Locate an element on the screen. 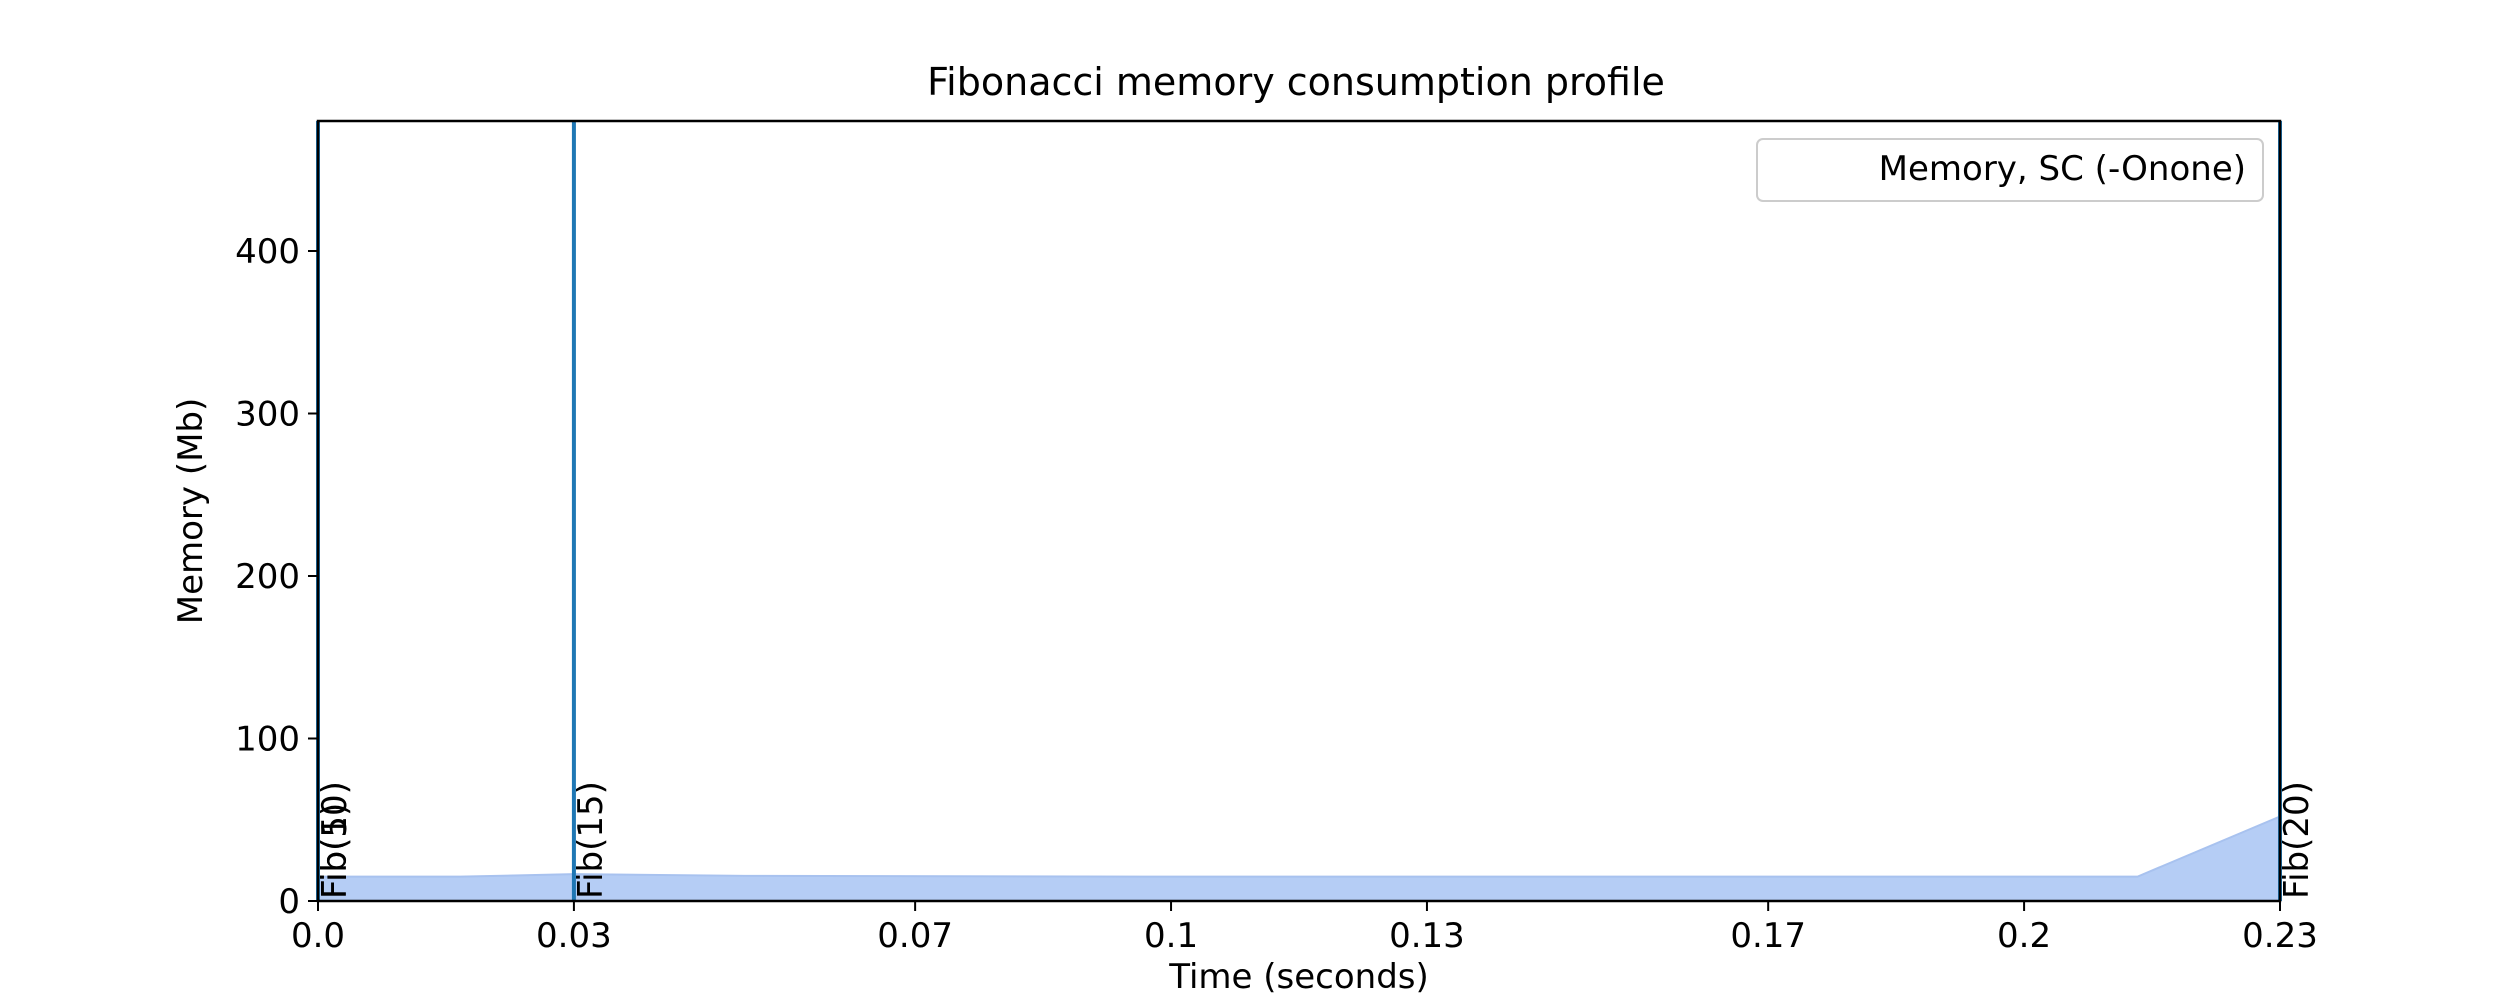  x-axis: 0.0 0.03 0.07 0.1 0.13 0.17 0.2 0.23 is located at coordinates (1304, 928).